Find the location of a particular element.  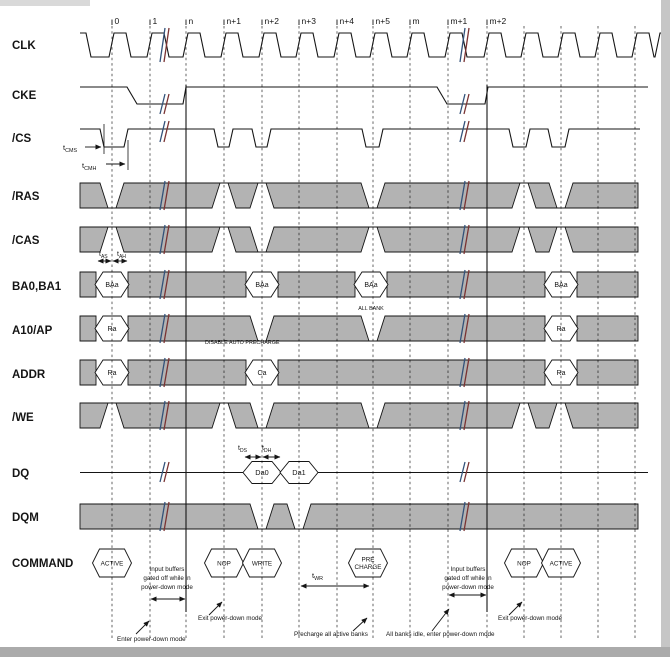

tick-label: m is located at coordinates (416, 21).